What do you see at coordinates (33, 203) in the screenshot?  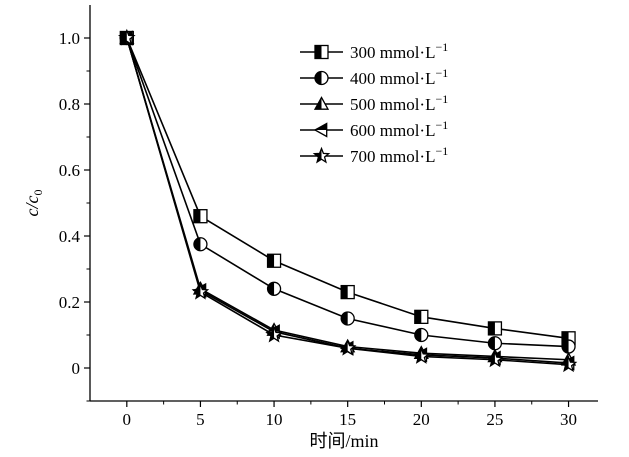 I see `y-axis-title: c/c0` at bounding box center [33, 203].